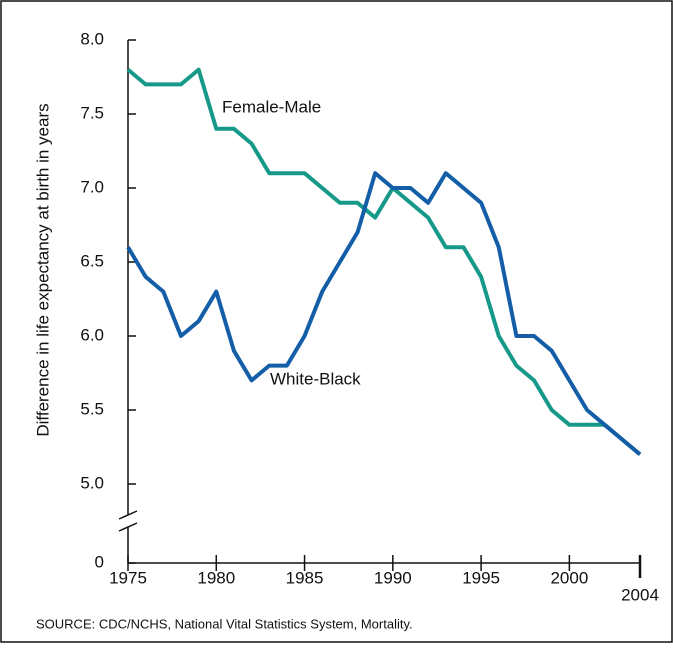 Image resolution: width=673 pixels, height=648 pixels. Describe the element at coordinates (92, 186) in the screenshot. I see `y-tick-label: 7.0` at that location.